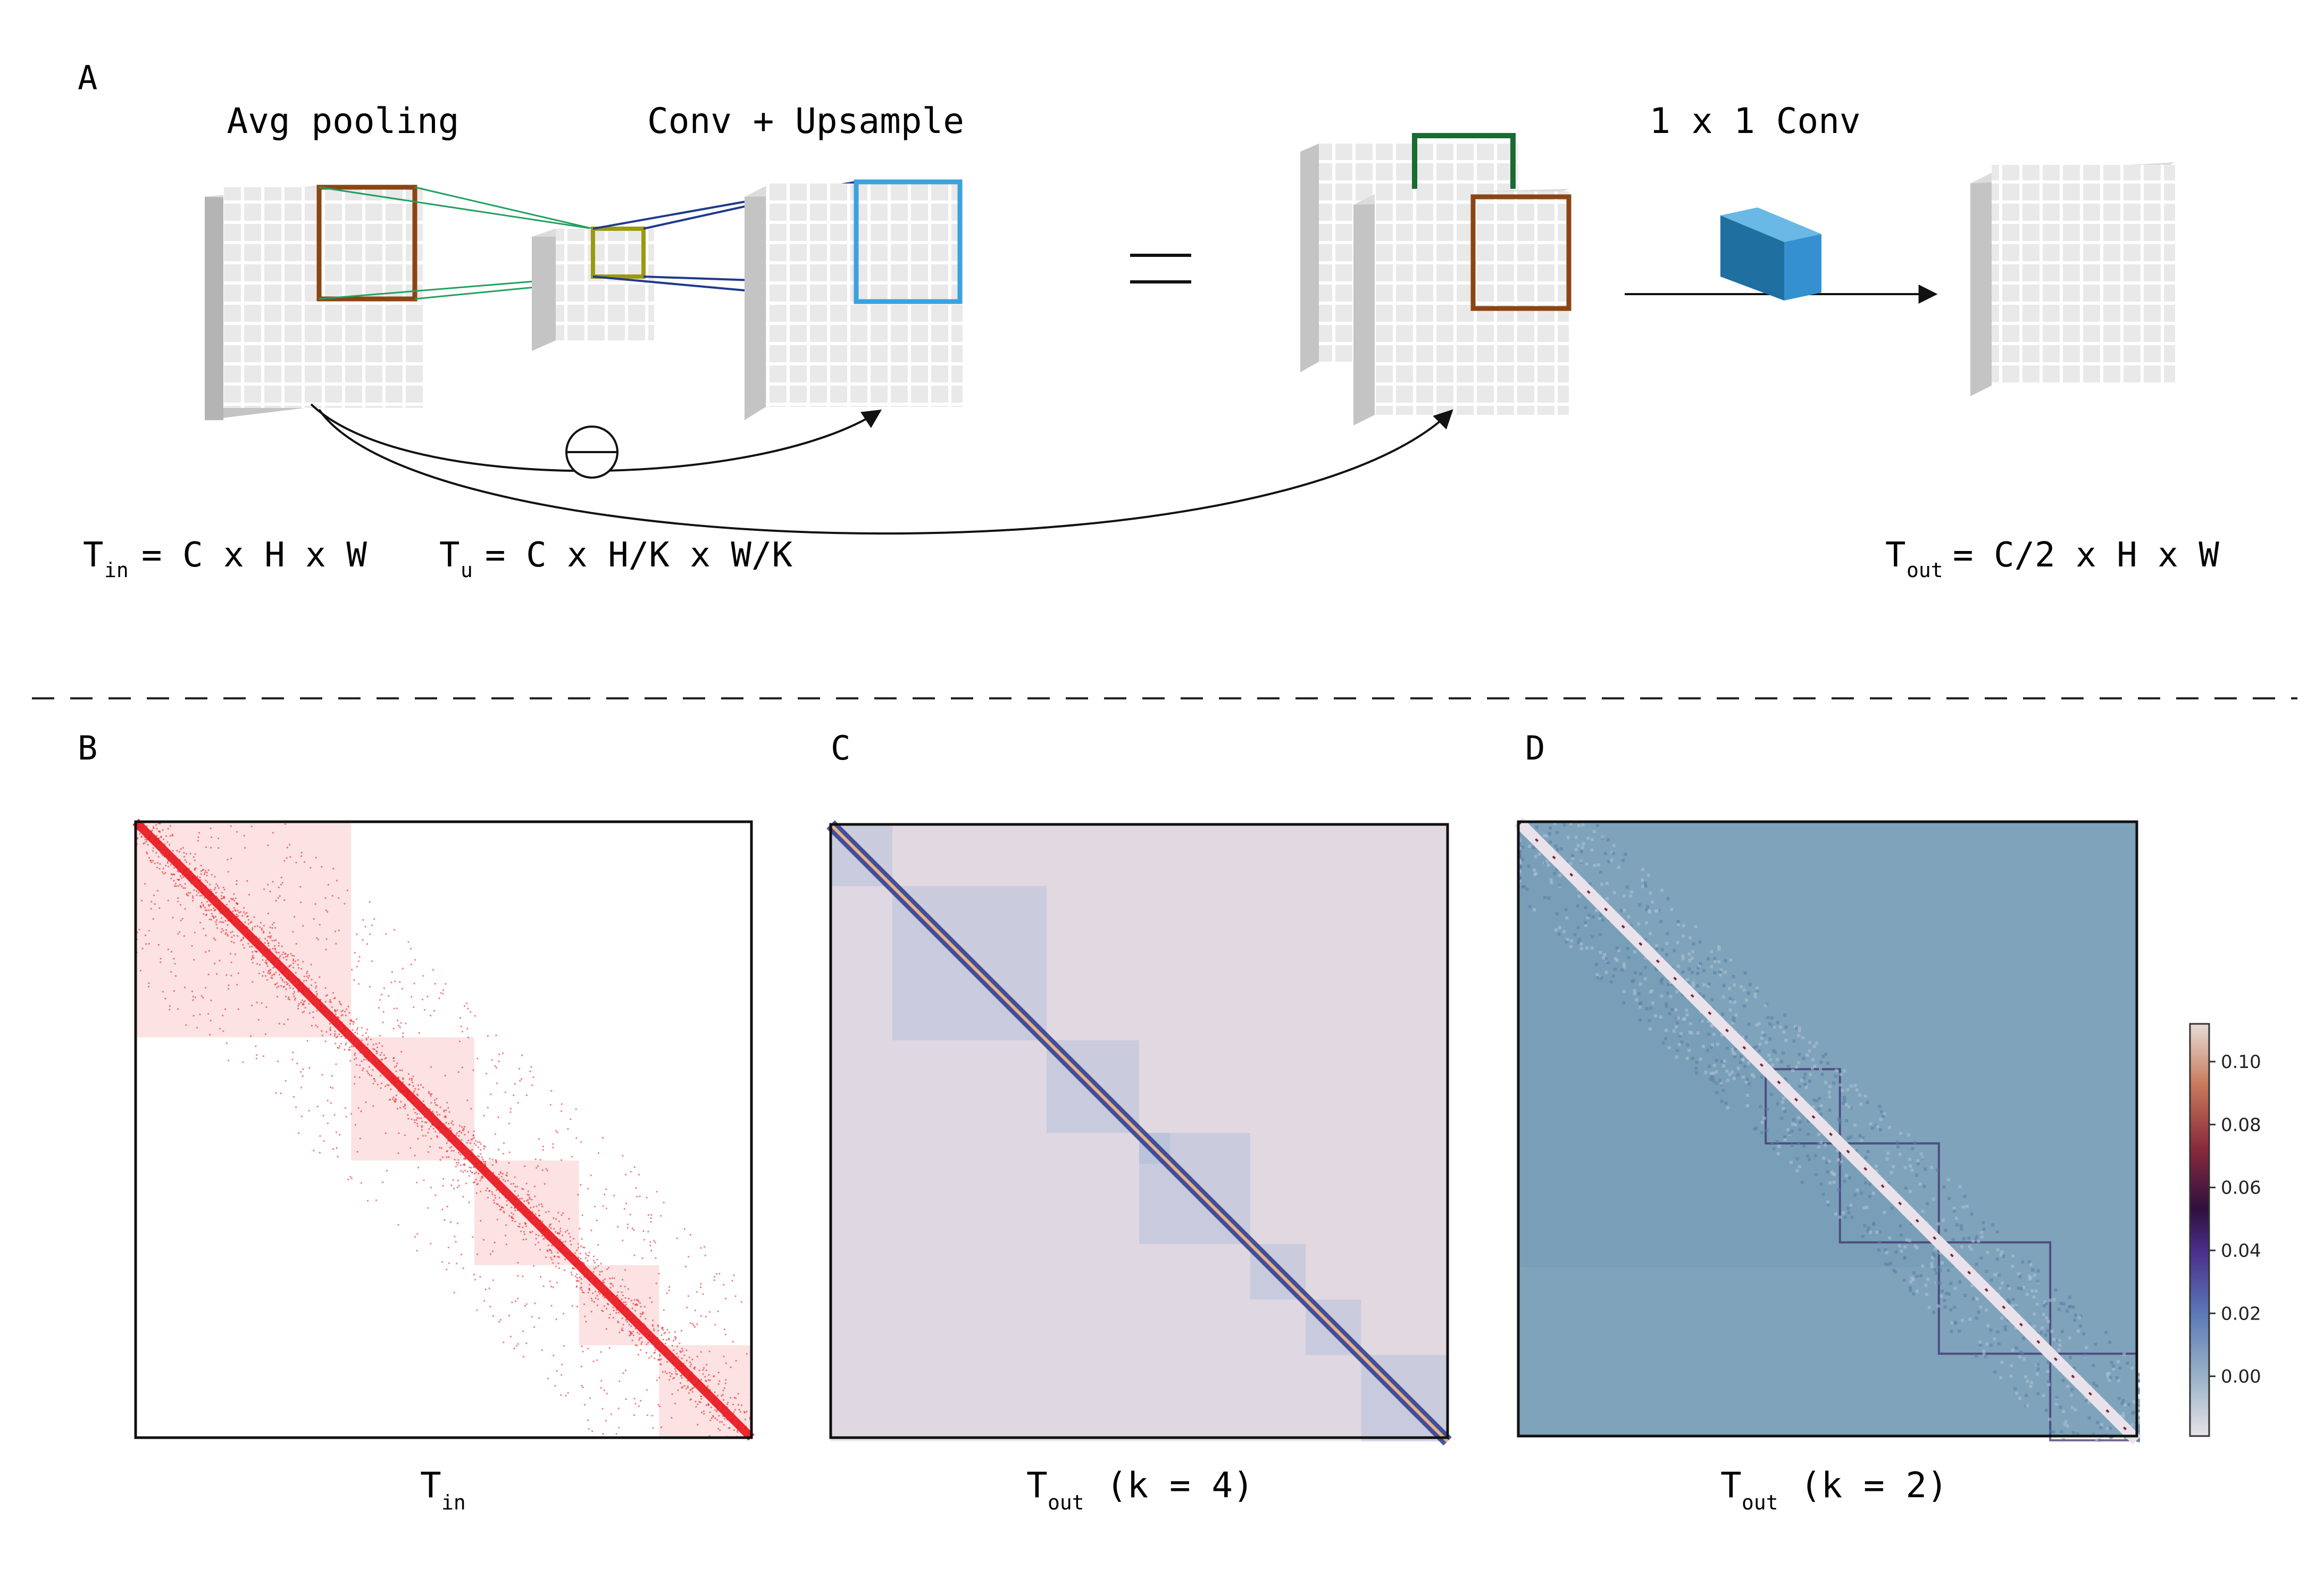  Describe the element at coordinates (806, 121) in the screenshot. I see `conv-upsample-title: Conv + Upsample` at that location.